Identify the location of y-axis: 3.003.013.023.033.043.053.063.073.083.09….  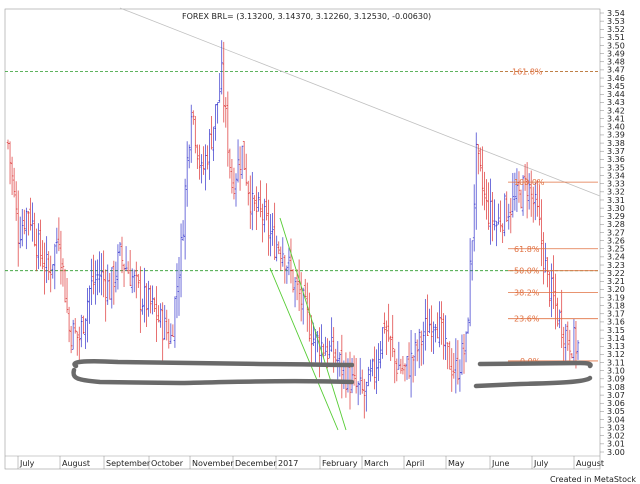
(612, 233).